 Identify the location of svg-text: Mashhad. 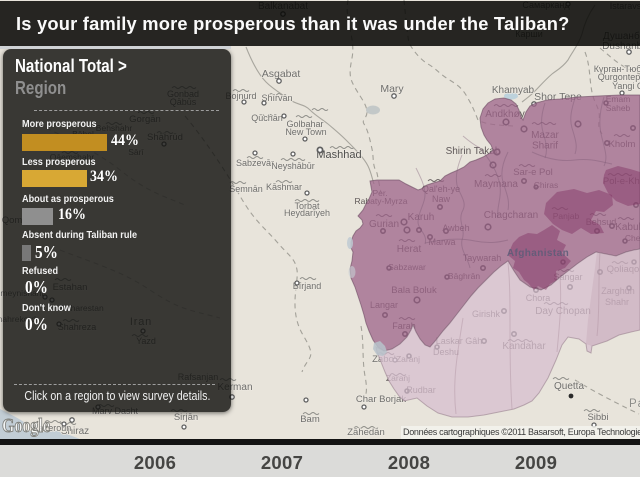
(338, 155).